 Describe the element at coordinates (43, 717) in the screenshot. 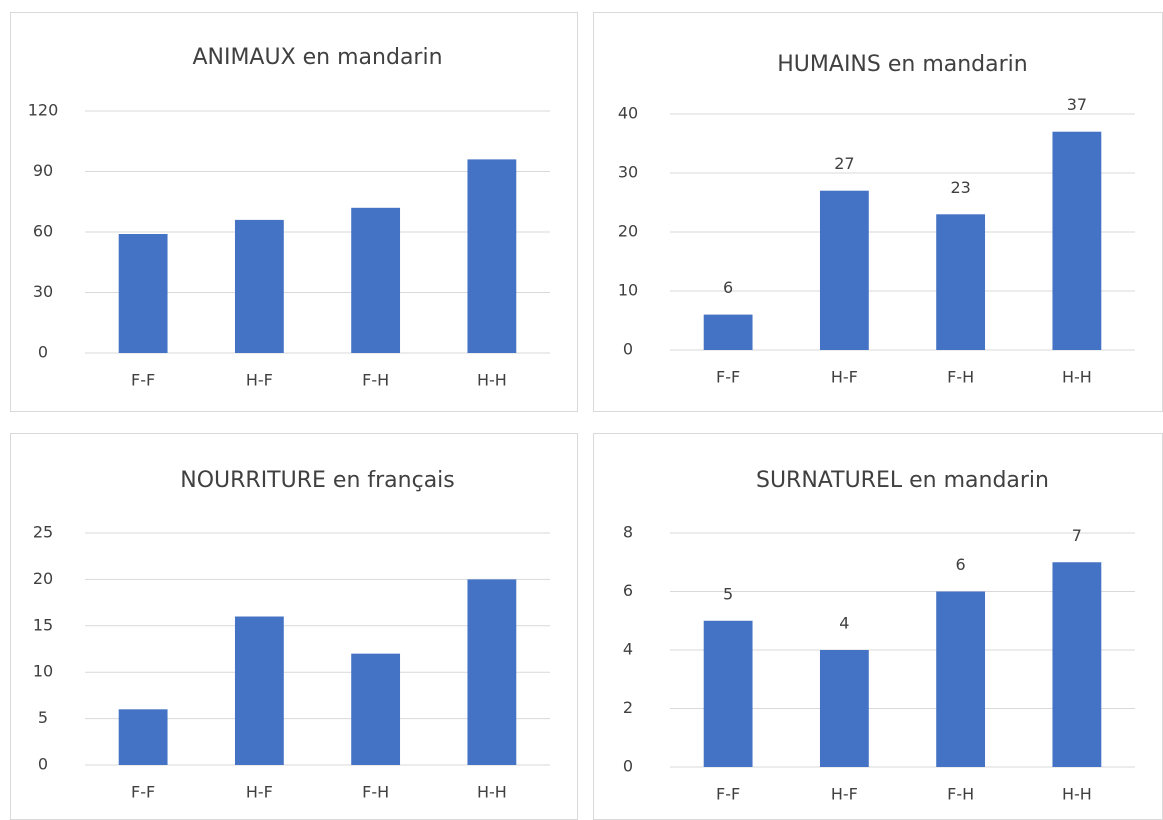

I see `y-tick-label: 5` at that location.